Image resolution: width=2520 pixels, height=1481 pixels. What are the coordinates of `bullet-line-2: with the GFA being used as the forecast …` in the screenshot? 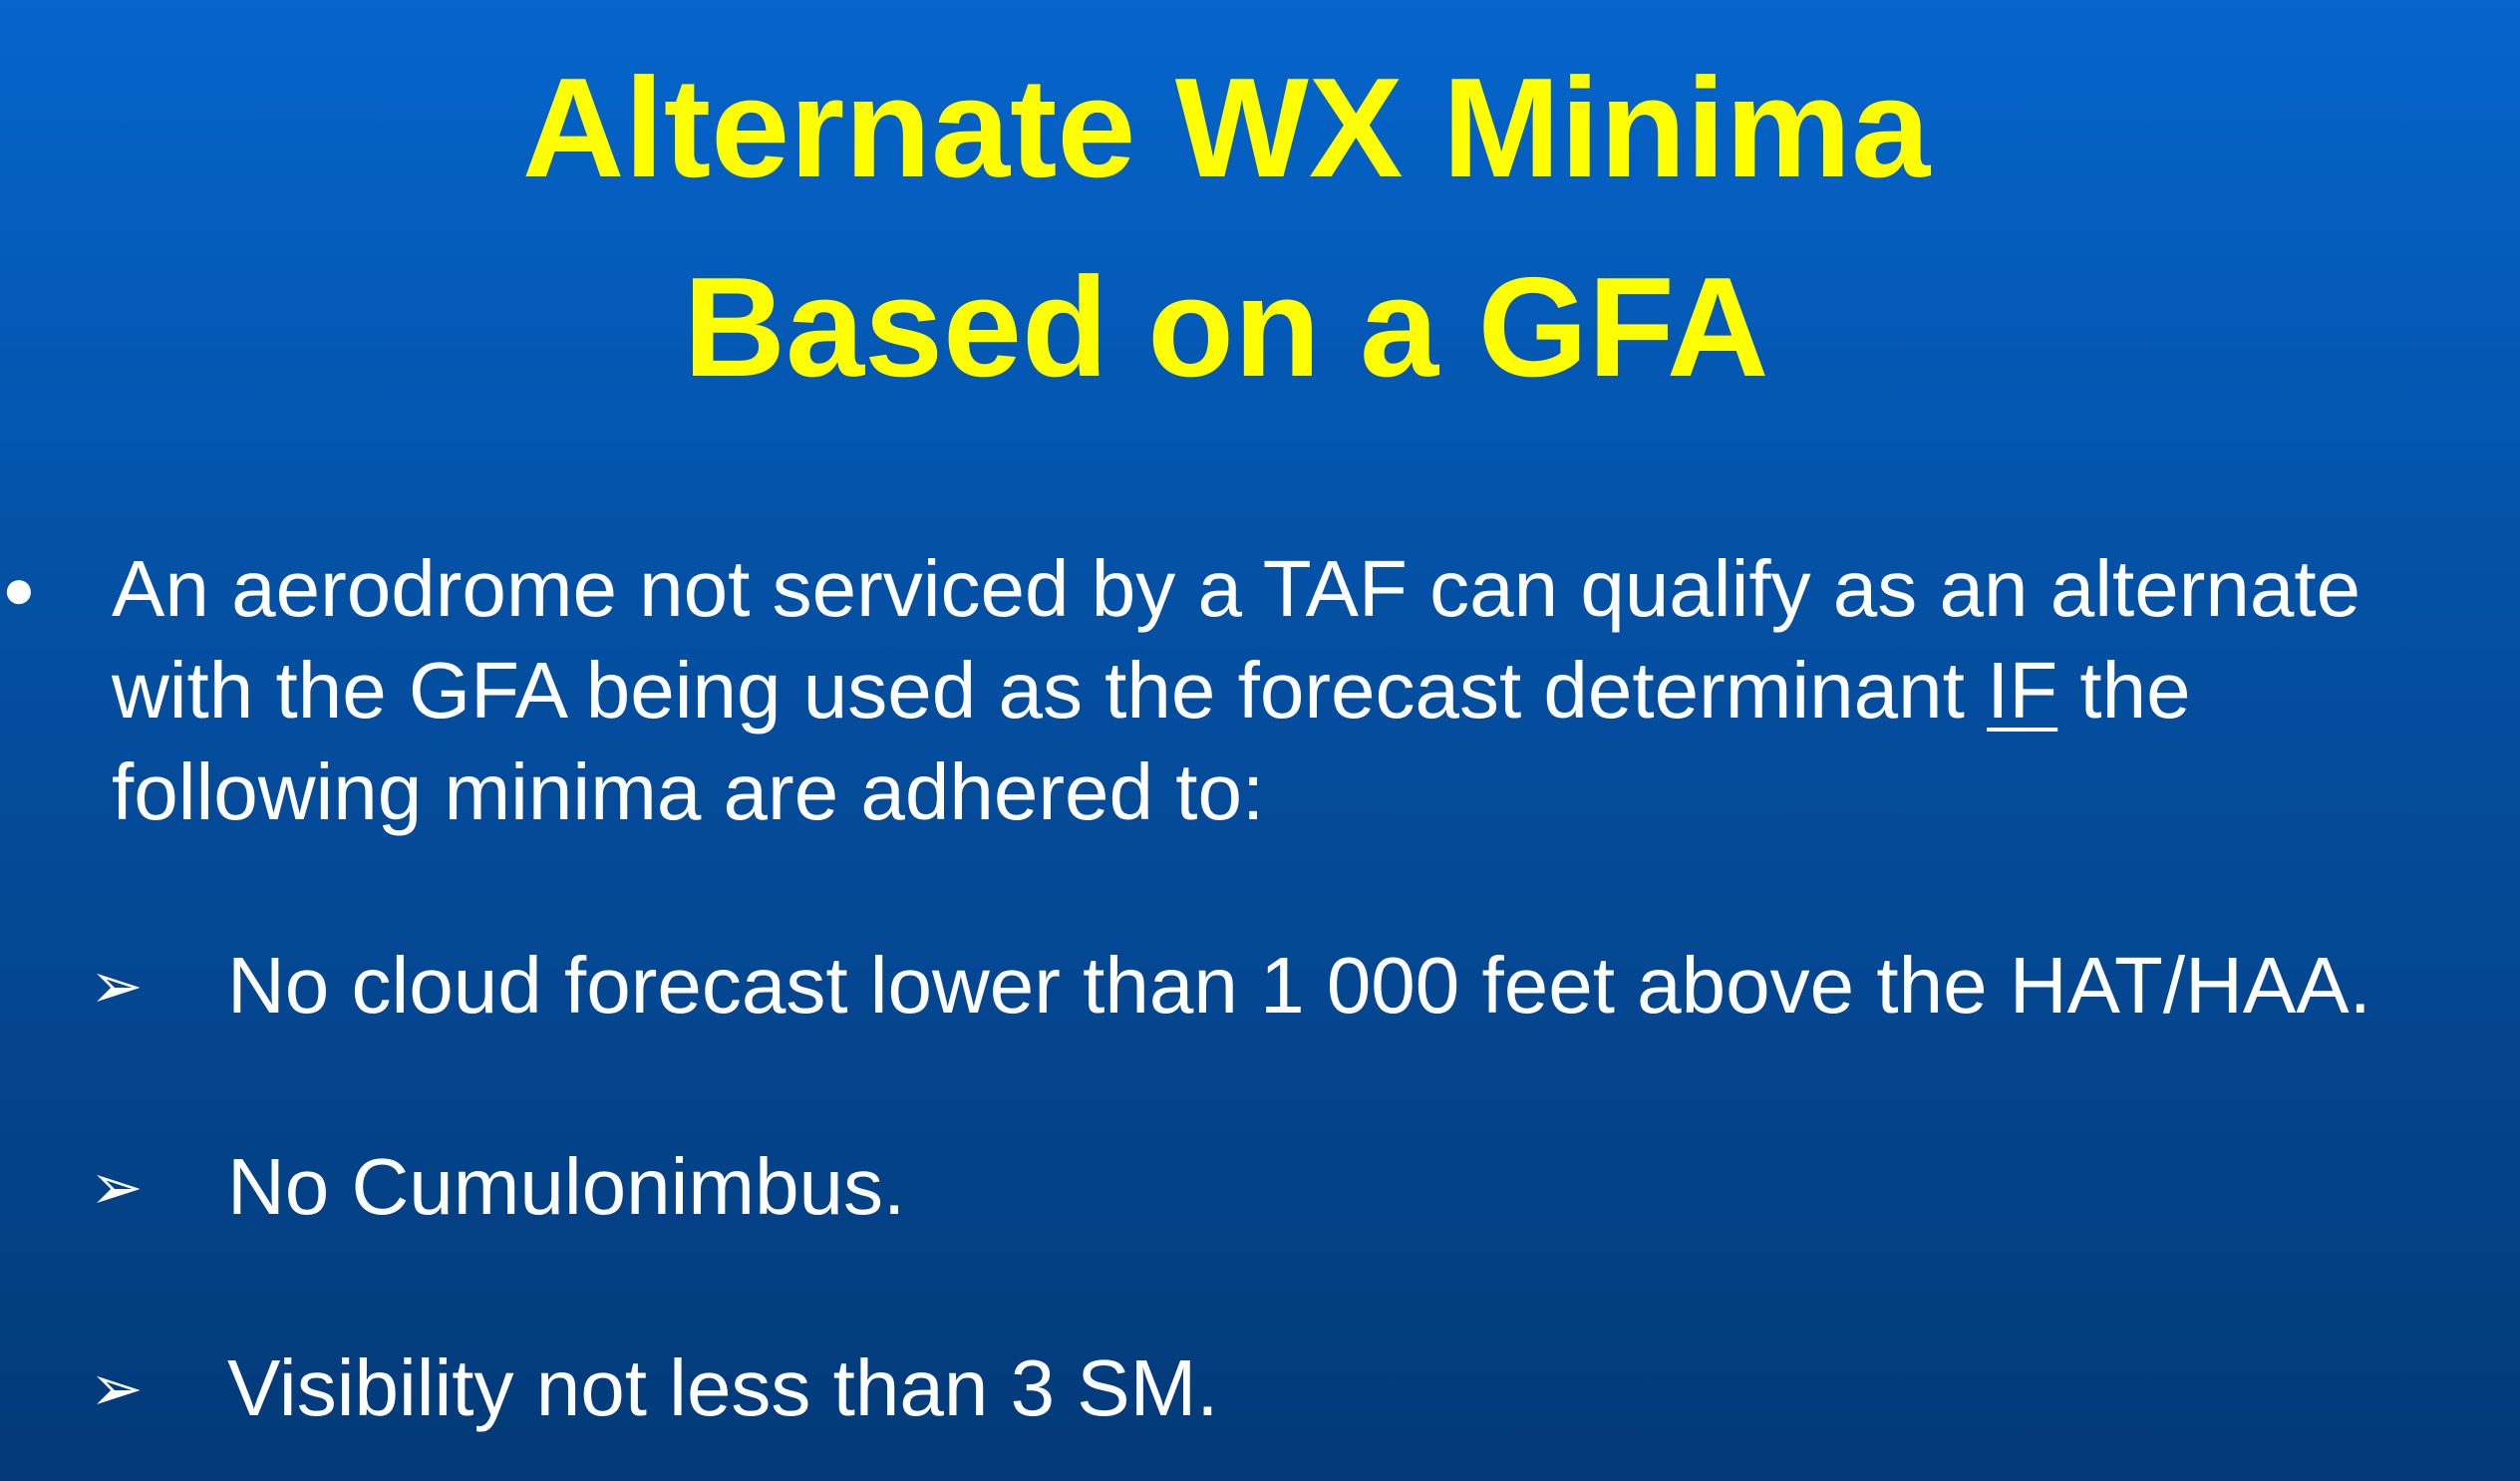 It's located at (1308, 691).